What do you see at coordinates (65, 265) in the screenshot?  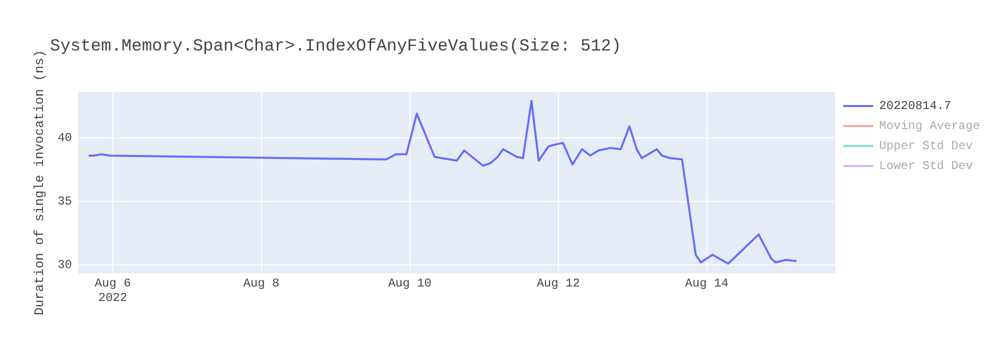 I see `y-tick-label: 30` at bounding box center [65, 265].